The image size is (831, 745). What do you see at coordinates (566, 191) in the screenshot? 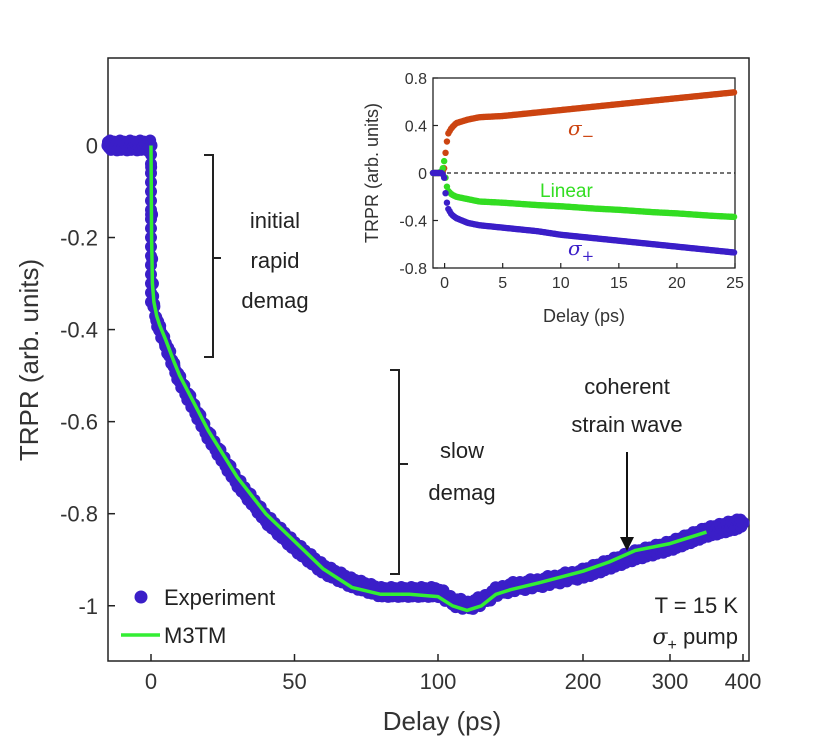
I see `inset-label-linear: Linear` at bounding box center [566, 191].